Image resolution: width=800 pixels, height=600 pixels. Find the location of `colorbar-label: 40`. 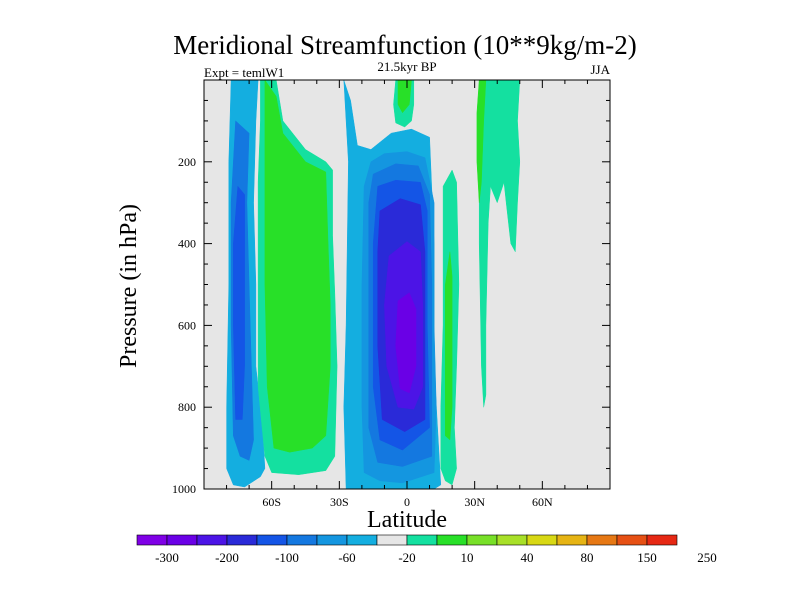

colorbar-label: 40 is located at coordinates (527, 557).